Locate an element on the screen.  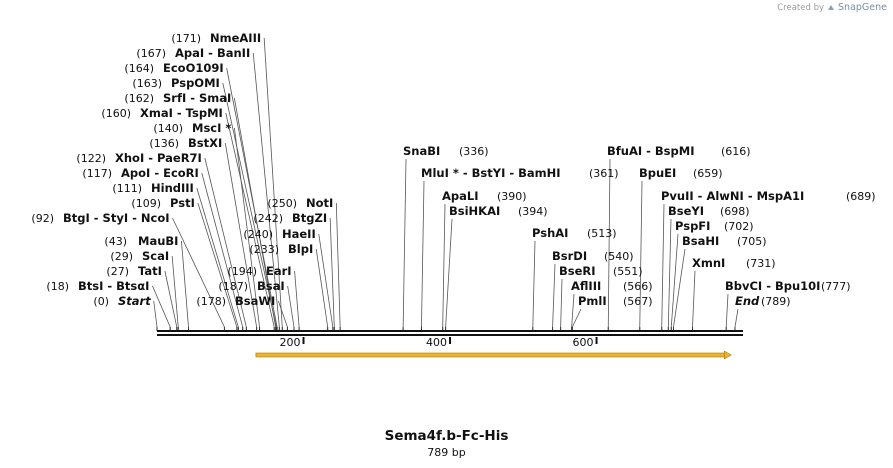
site-position-nmeaiii: (171) is located at coordinates (186, 38).